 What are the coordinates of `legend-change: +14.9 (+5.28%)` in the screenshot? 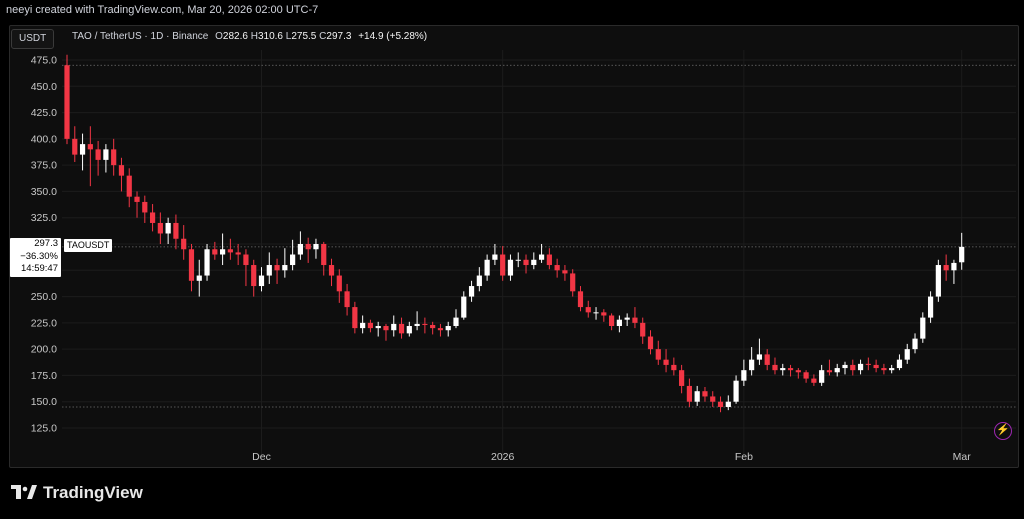 It's located at (393, 36).